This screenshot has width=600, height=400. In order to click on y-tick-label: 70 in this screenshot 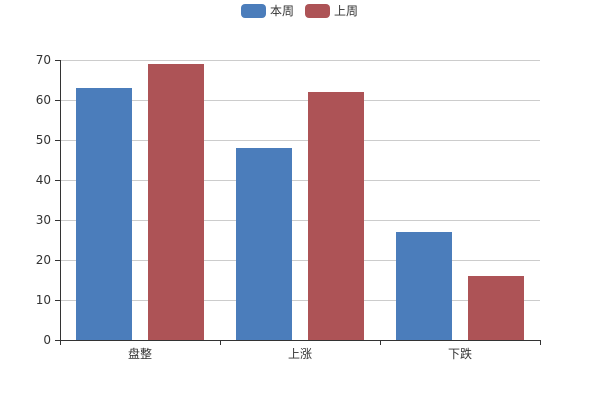, I will do `click(43, 60)`.